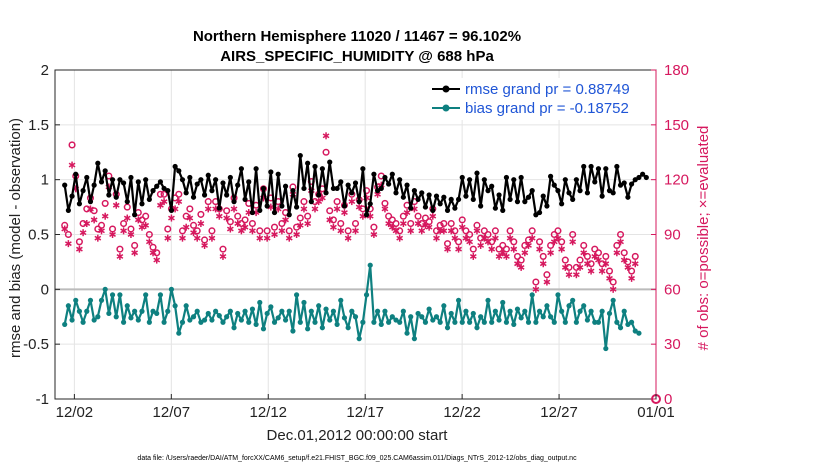 The width and height of the screenshot is (830, 470). What do you see at coordinates (703, 238) in the screenshot?
I see `y-axis-right-label: # of obs: o=possible; ×=evaluated` at bounding box center [703, 238].